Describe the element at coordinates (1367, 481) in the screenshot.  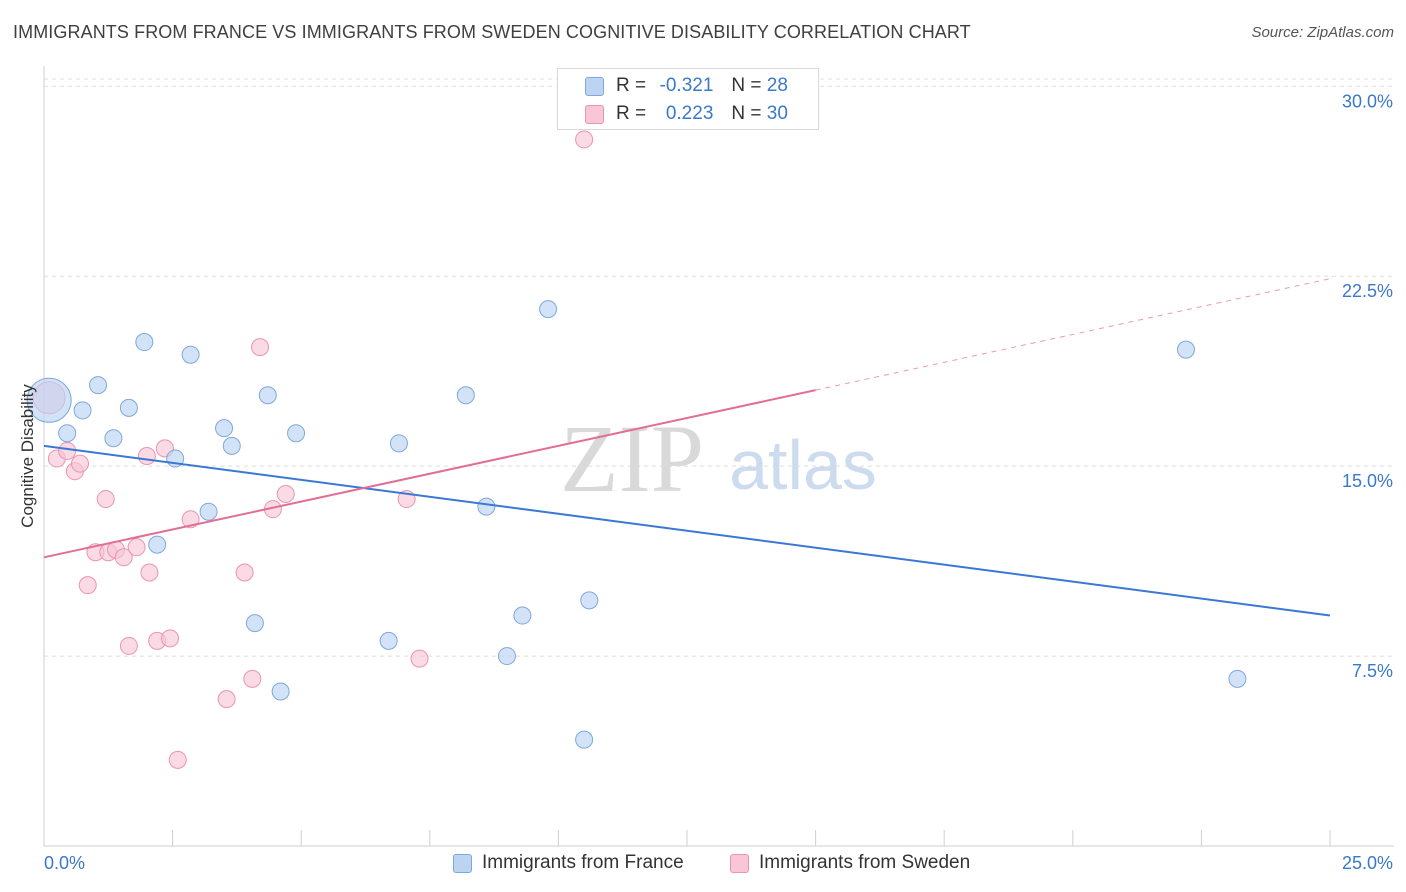
I see `y-tick-label: 15.0%` at that location.